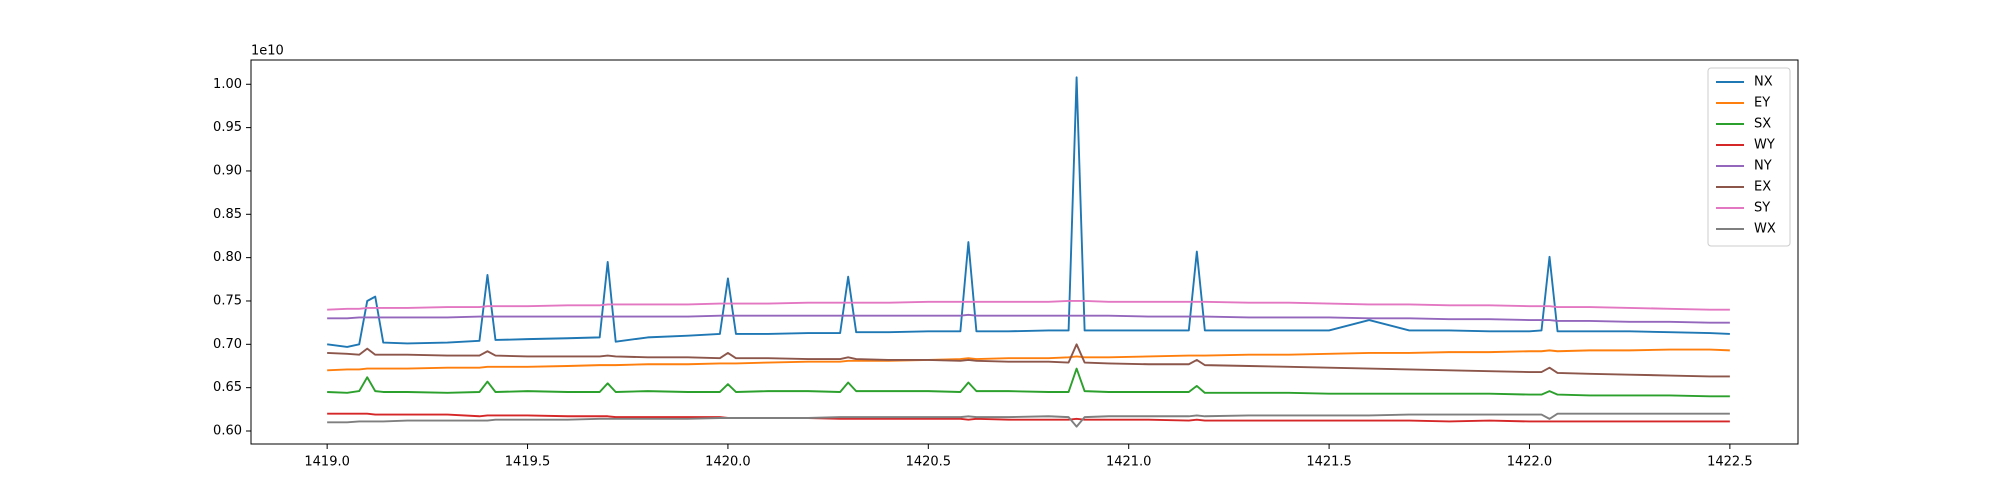 The height and width of the screenshot is (500, 2000). I want to click on legend-label: NY, so click(1763, 166).